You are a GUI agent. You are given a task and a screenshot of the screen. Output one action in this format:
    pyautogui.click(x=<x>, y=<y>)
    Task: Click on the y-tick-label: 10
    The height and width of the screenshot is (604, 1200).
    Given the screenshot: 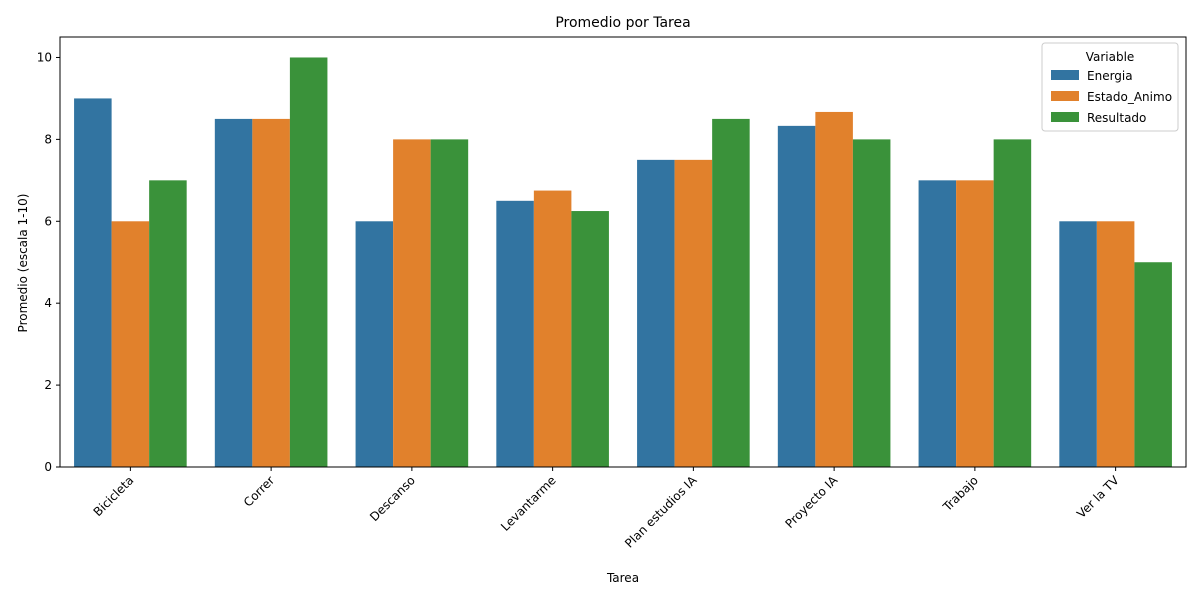 What is the action you would take?
    pyautogui.click(x=44, y=57)
    